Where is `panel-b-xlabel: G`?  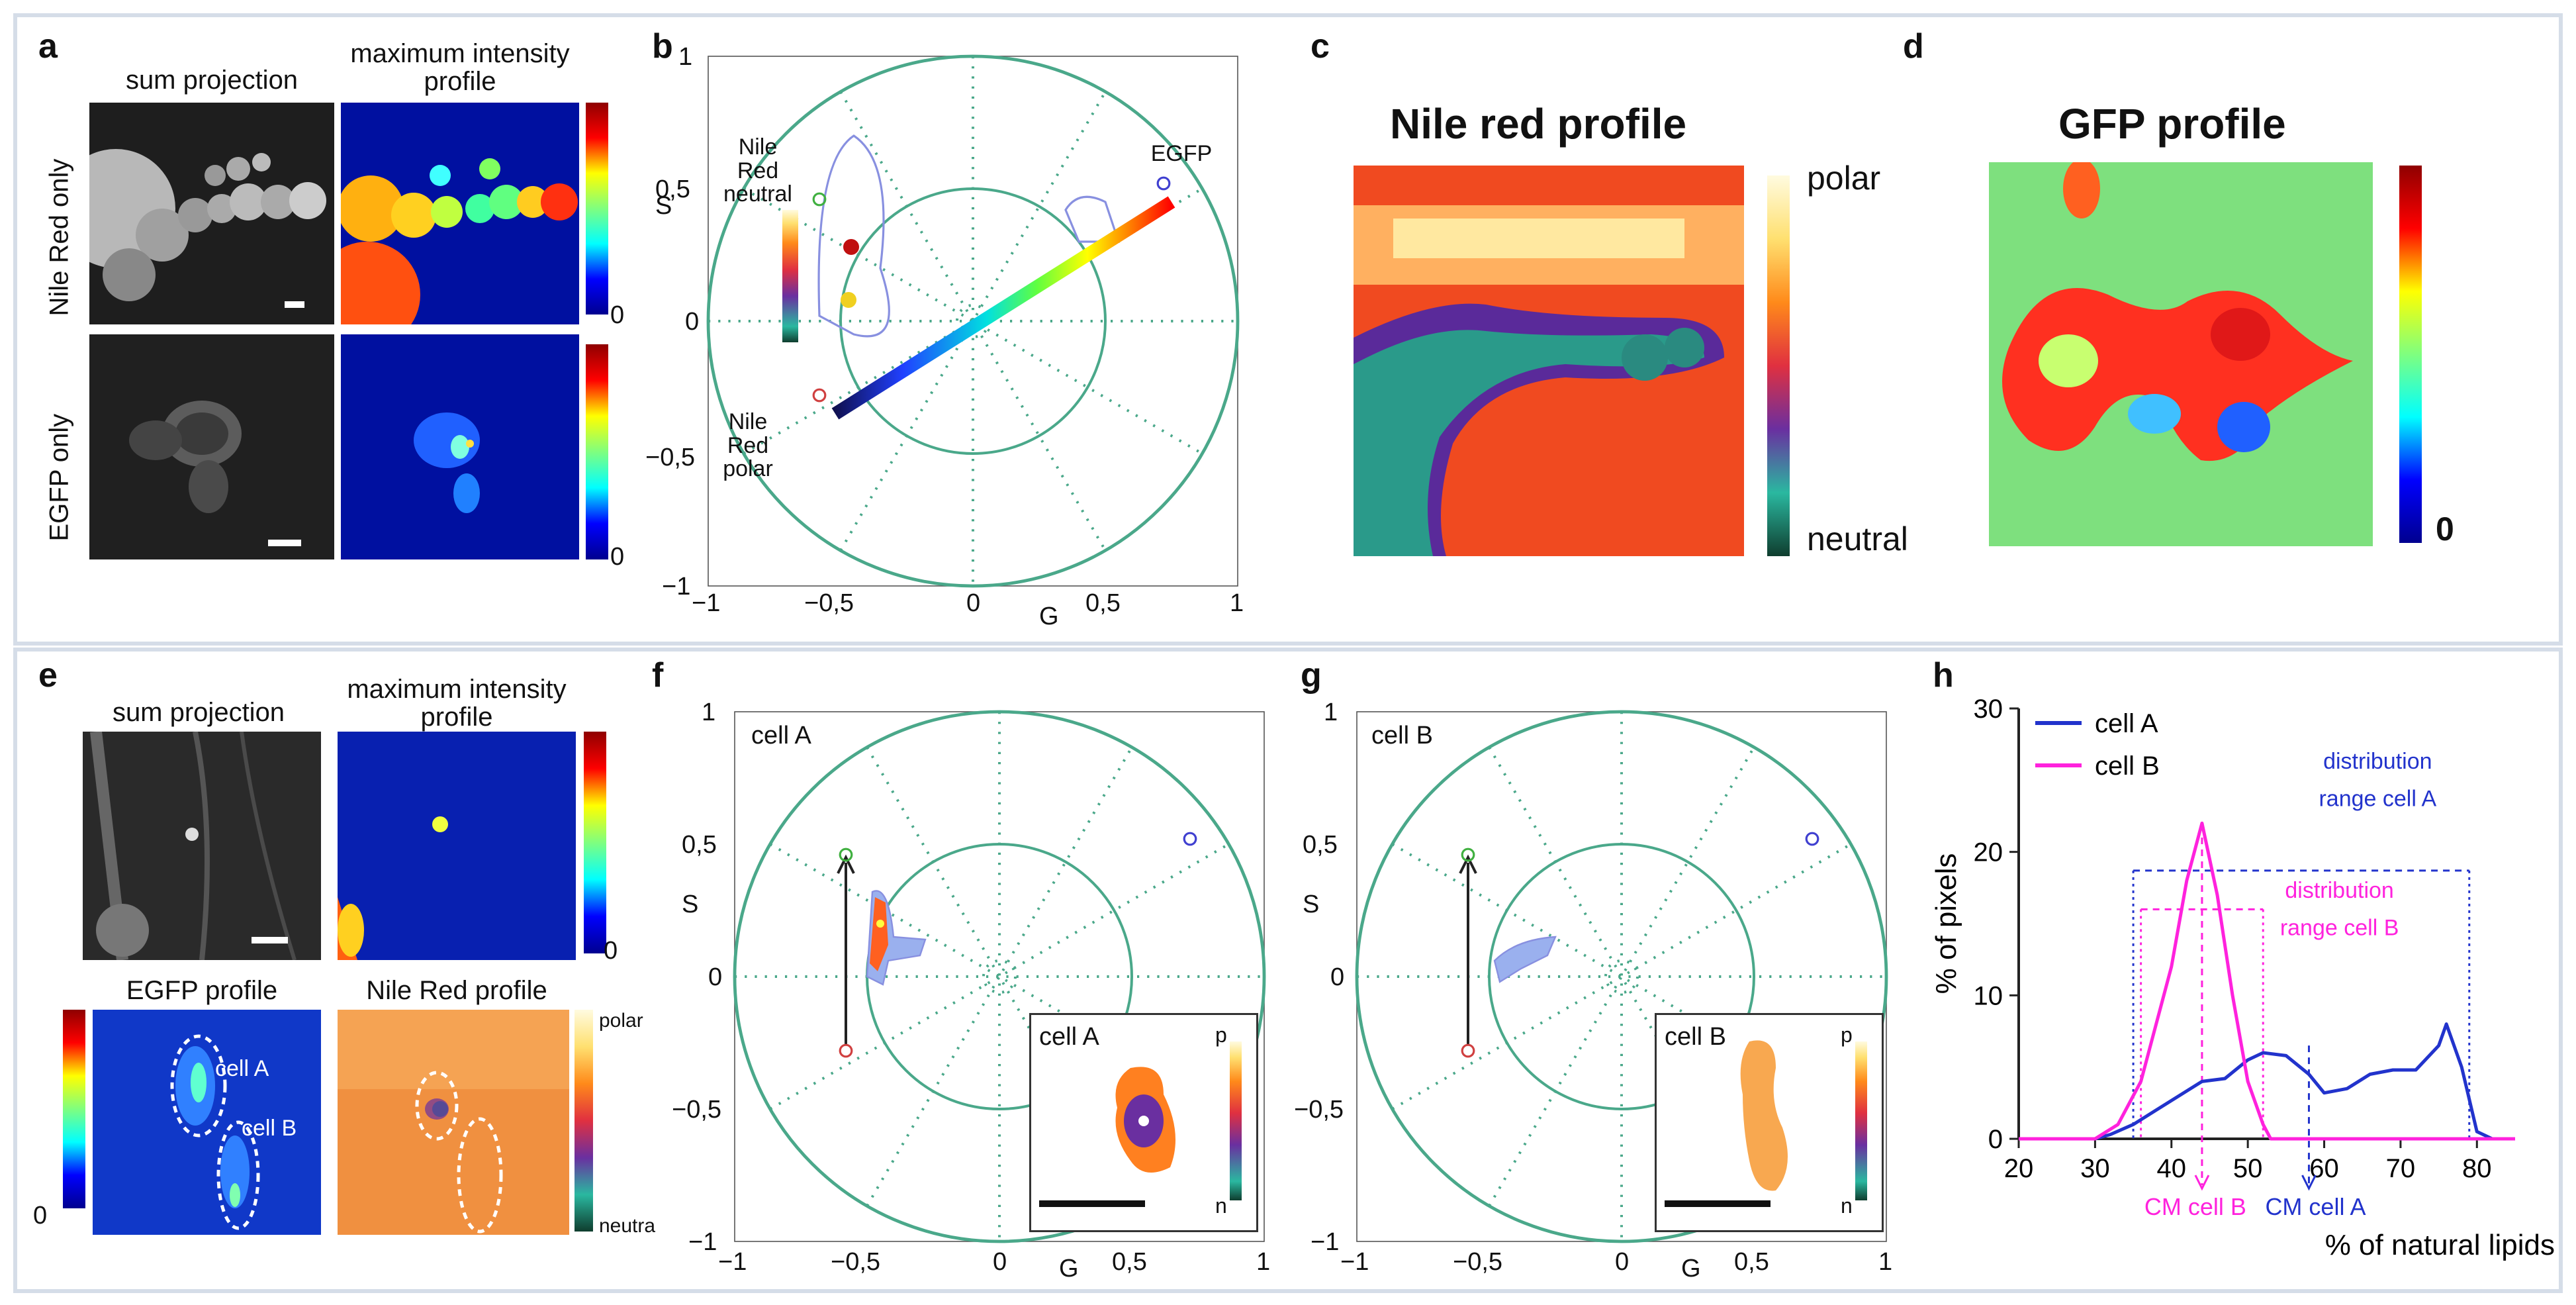 panel-b-xlabel: G is located at coordinates (1049, 616).